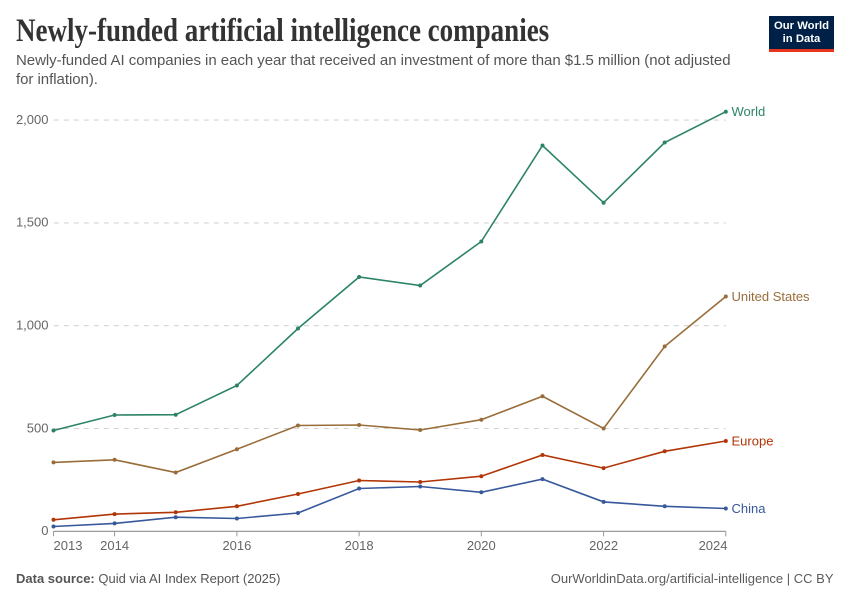 The height and width of the screenshot is (600, 850). What do you see at coordinates (713, 545) in the screenshot?
I see `svg-text: 2024` at bounding box center [713, 545].